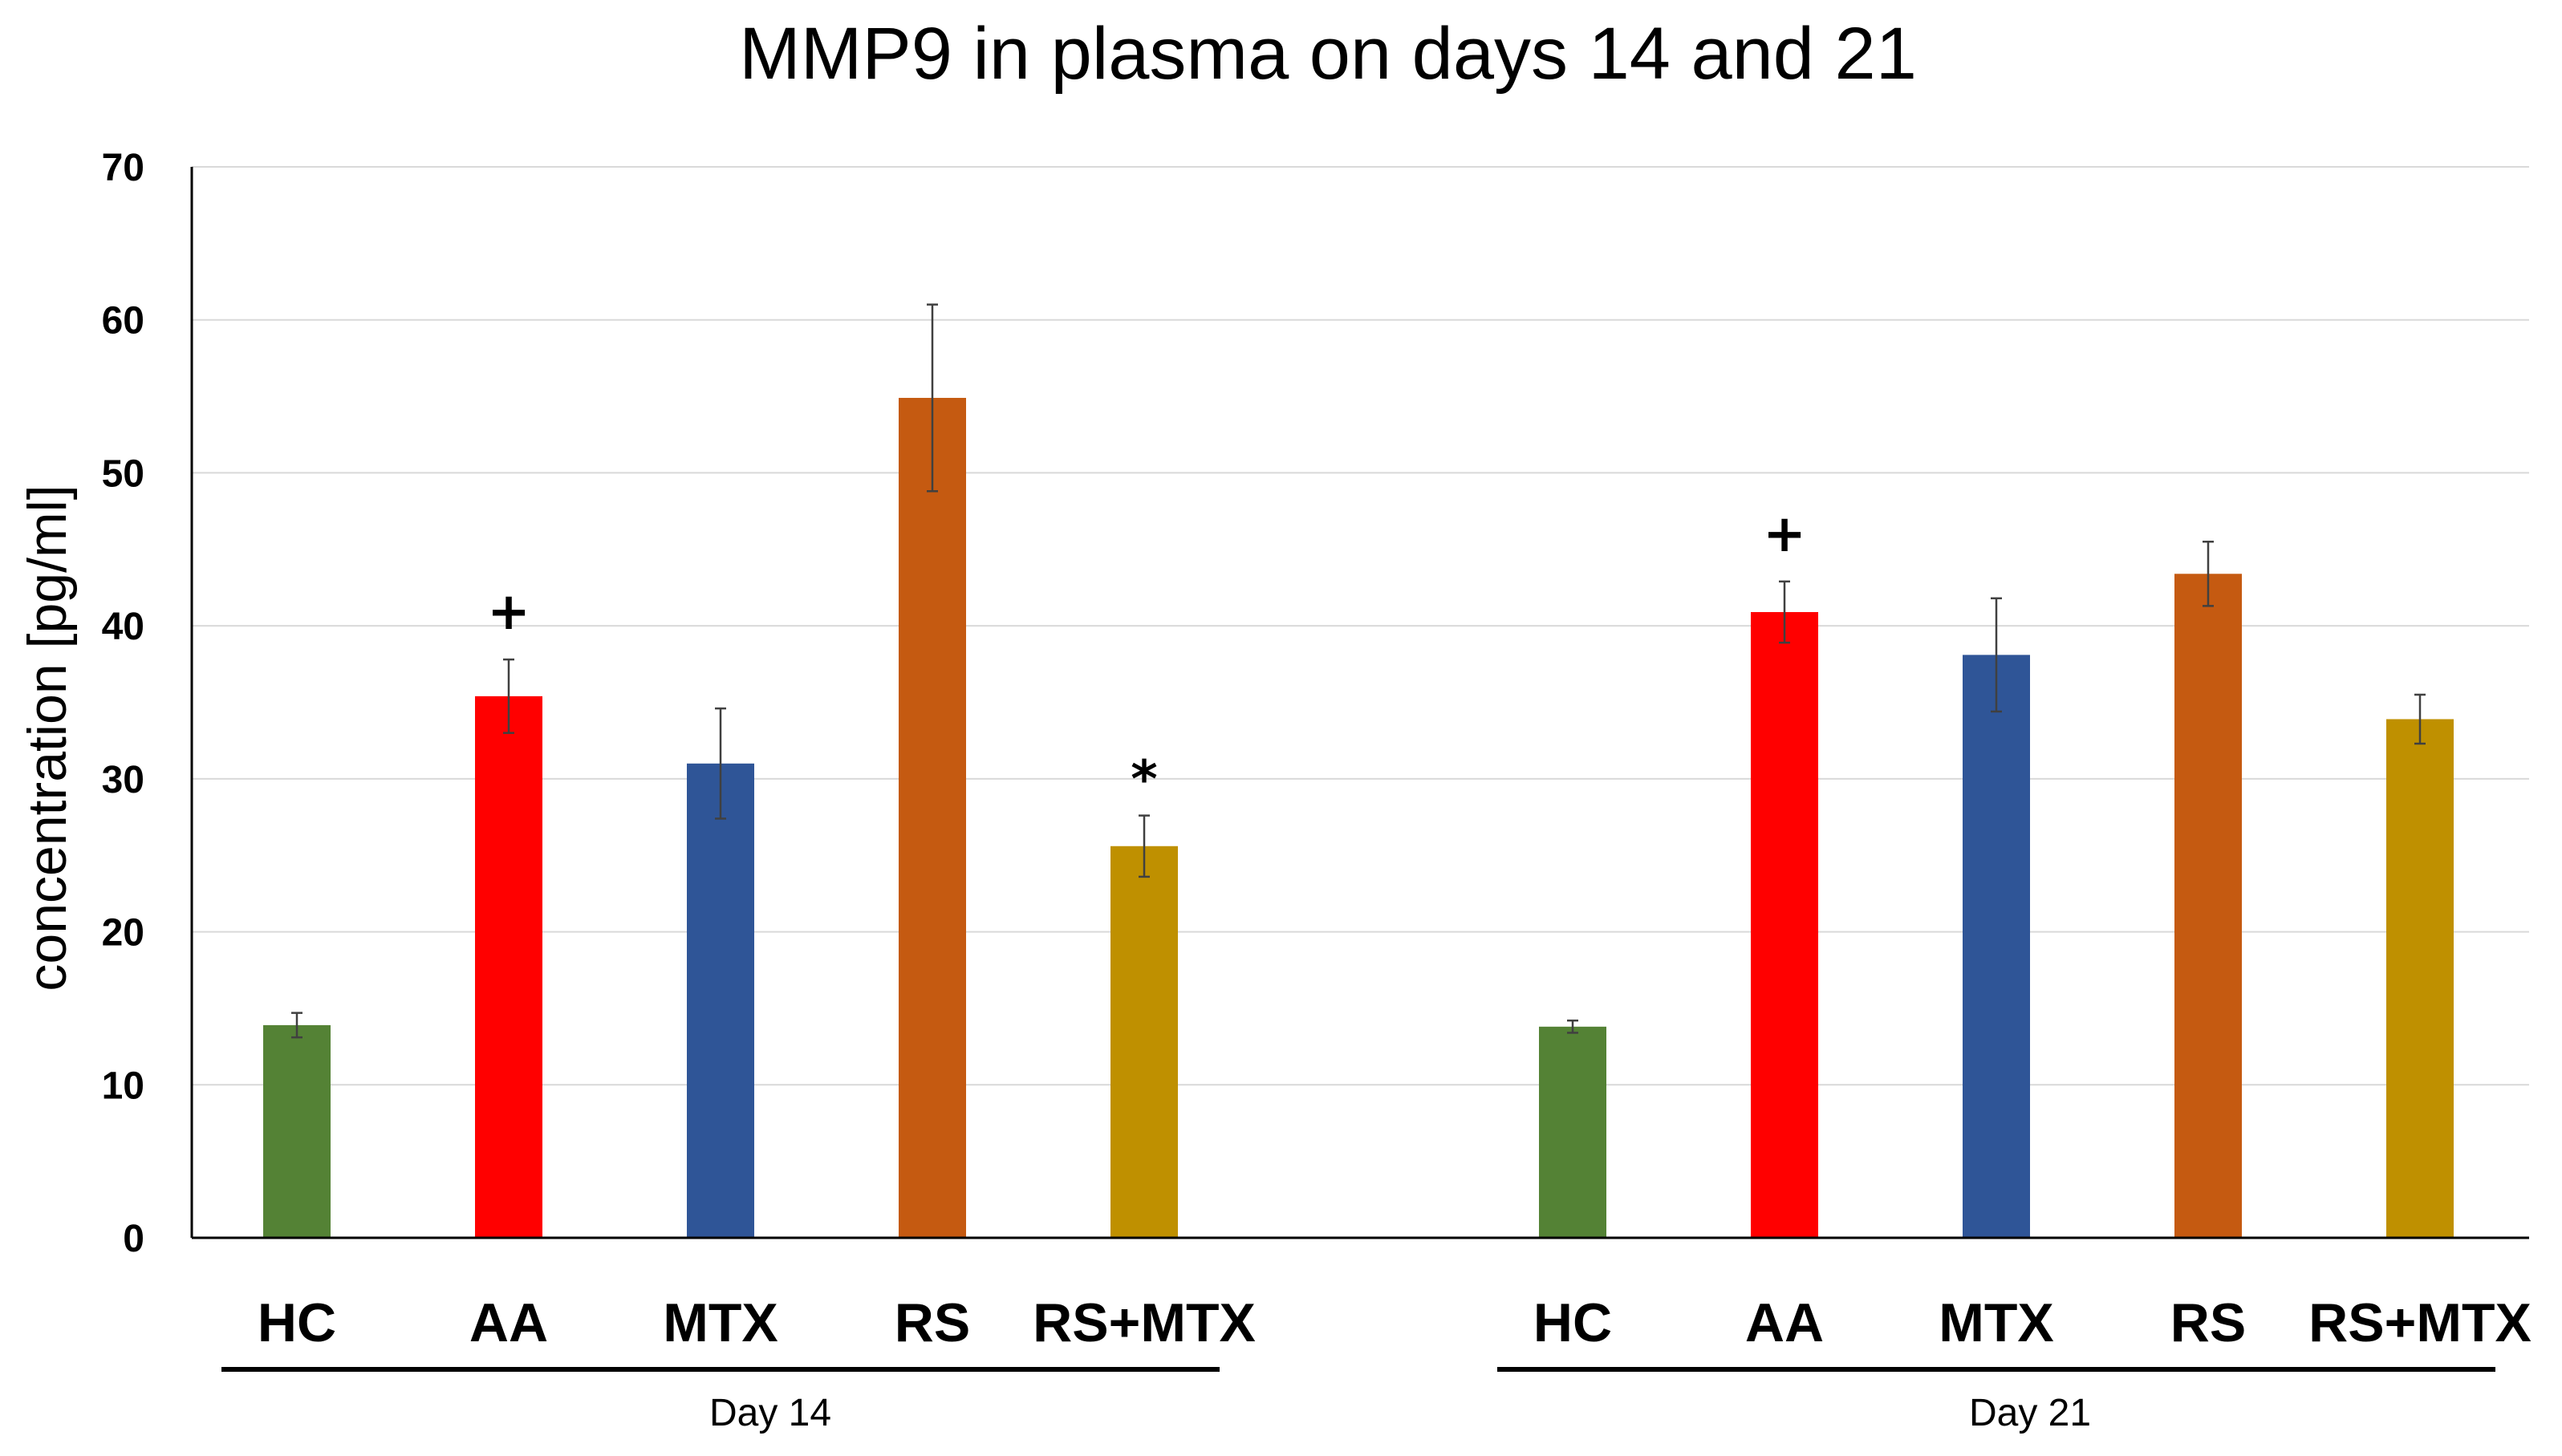  Describe the element at coordinates (123, 703) in the screenshot. I see `y-axis-ticks: 0 10 20 30 40 50 60 70` at that location.